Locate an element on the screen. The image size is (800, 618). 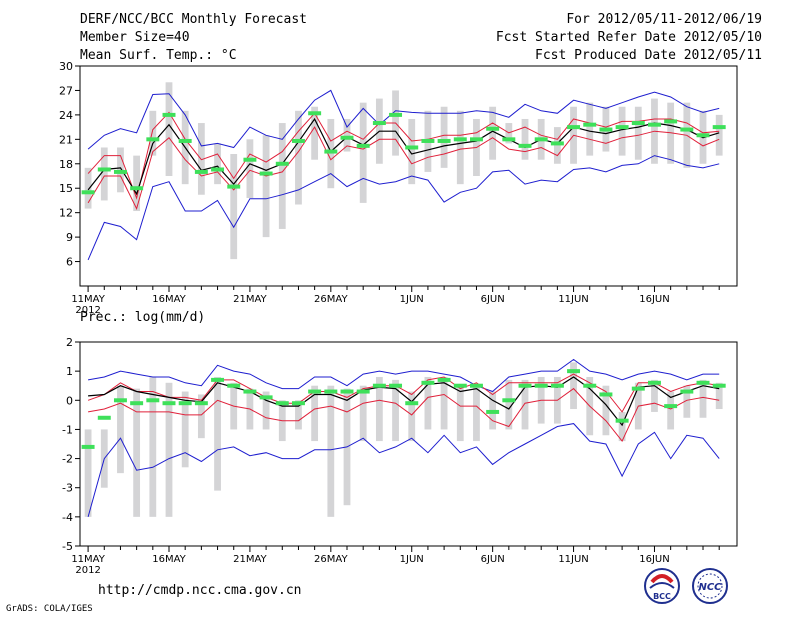
precip-lower-line is located at coordinates (404, 415).